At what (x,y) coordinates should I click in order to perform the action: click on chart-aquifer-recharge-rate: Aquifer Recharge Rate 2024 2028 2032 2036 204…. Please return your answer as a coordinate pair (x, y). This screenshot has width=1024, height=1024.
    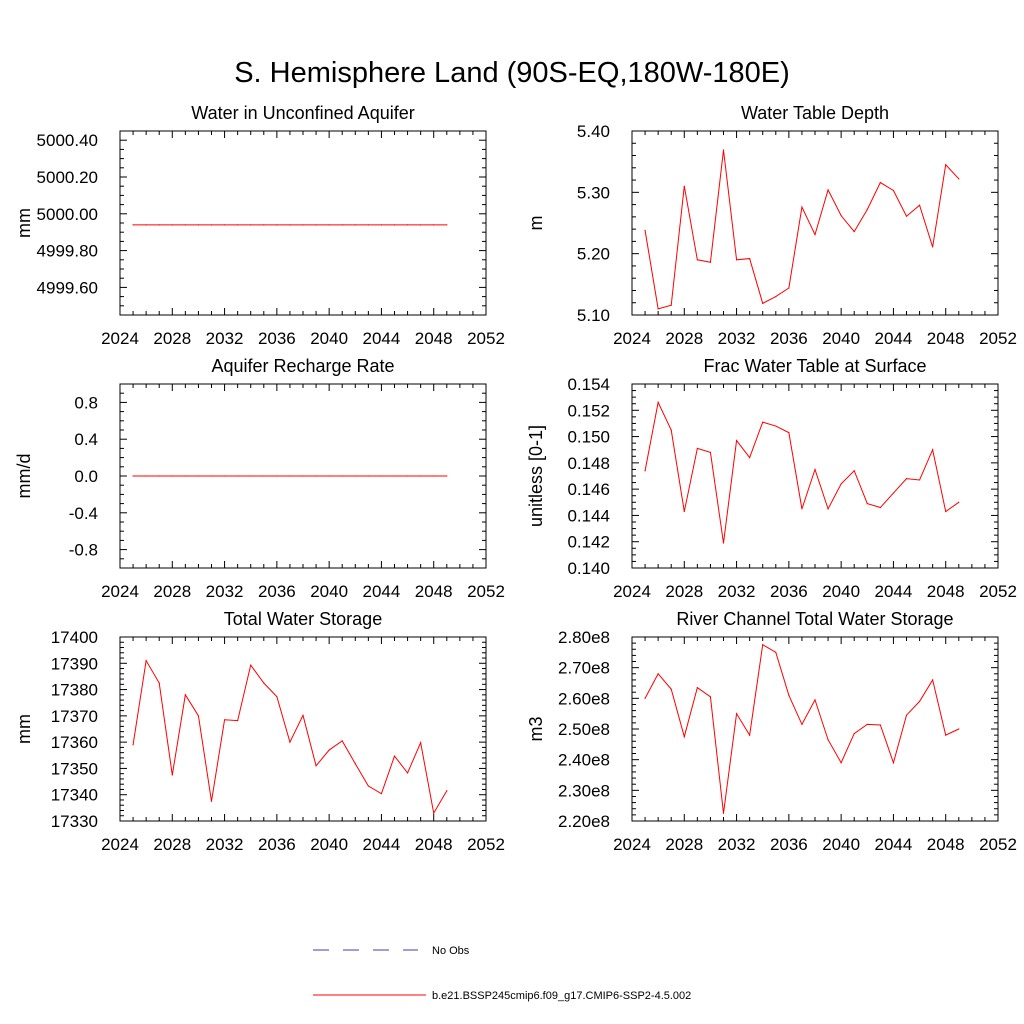
    Looking at the image, I should click on (259, 478).